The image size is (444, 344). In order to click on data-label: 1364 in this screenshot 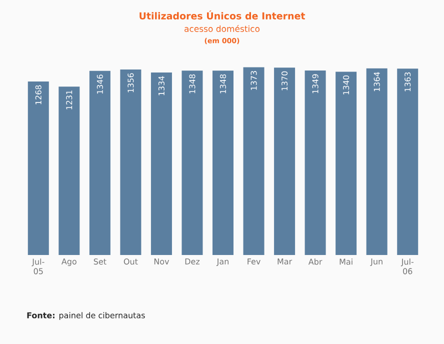, I will do `click(377, 82)`.